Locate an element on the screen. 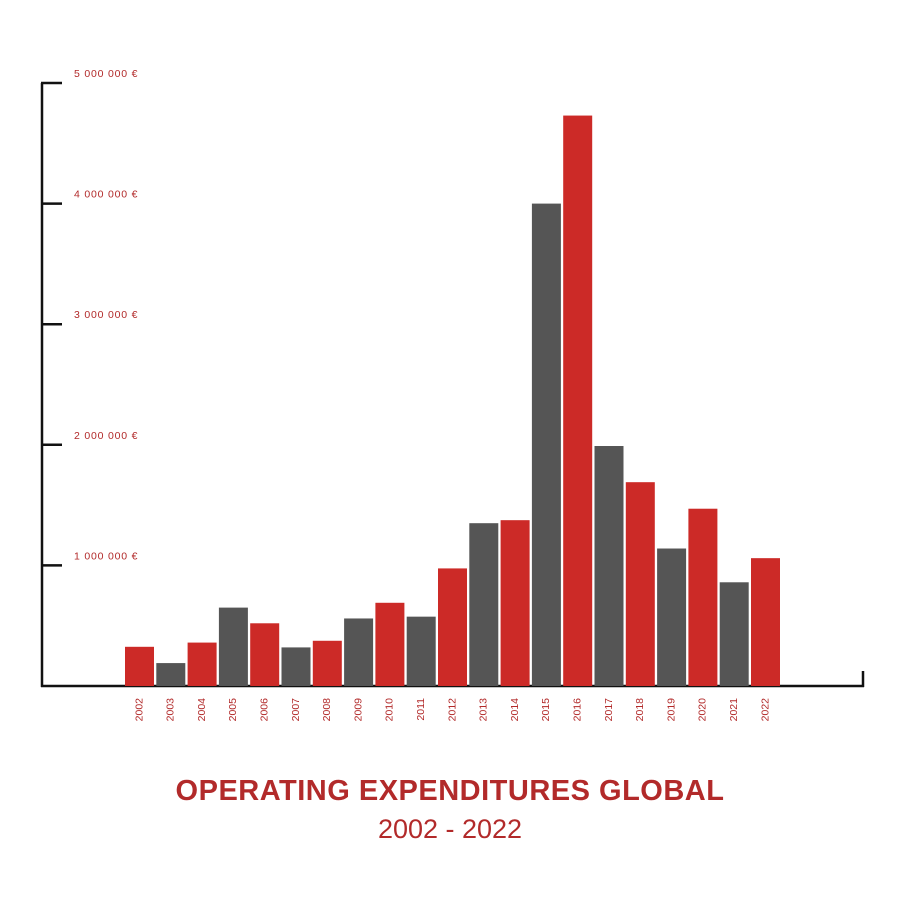  x-tick-label: 2004 is located at coordinates (202, 710).